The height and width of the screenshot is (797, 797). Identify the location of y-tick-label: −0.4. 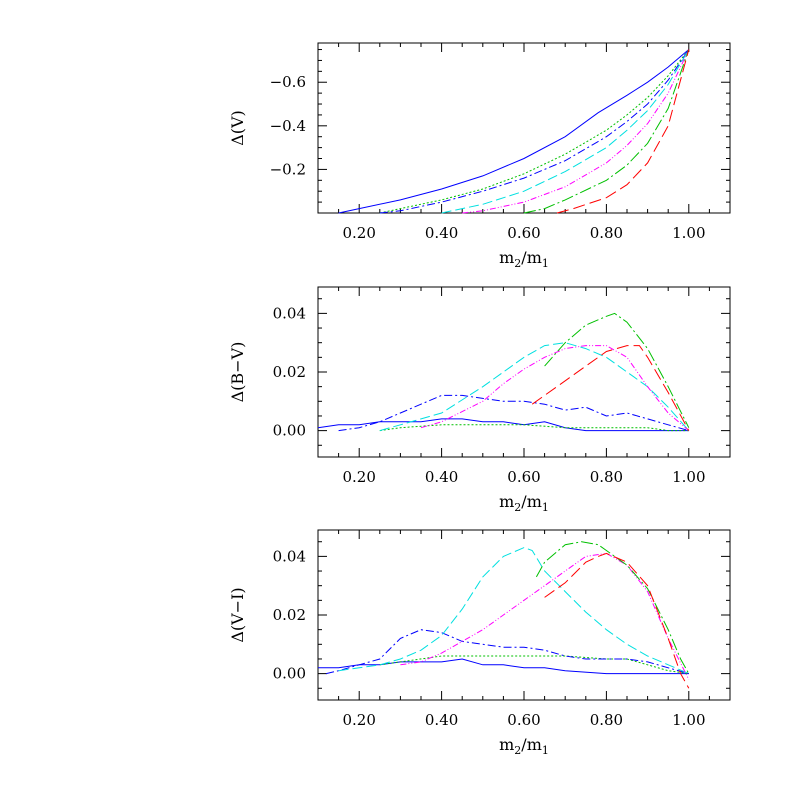
(288, 126).